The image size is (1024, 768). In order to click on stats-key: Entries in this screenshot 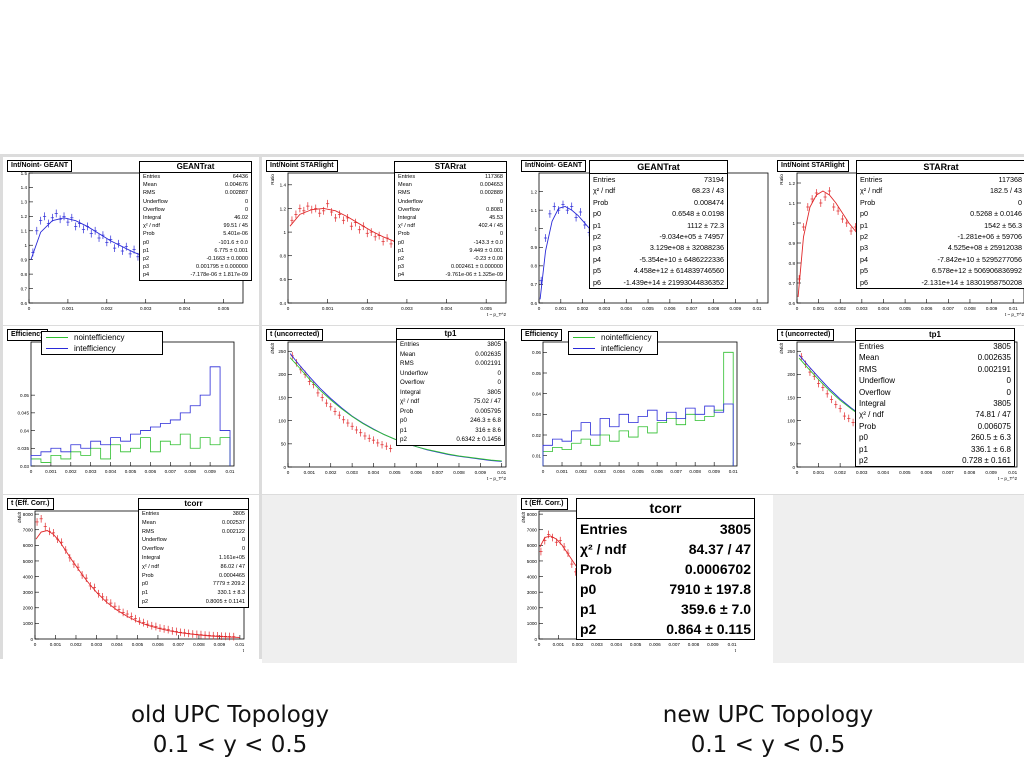, I will do `click(152, 177)`.